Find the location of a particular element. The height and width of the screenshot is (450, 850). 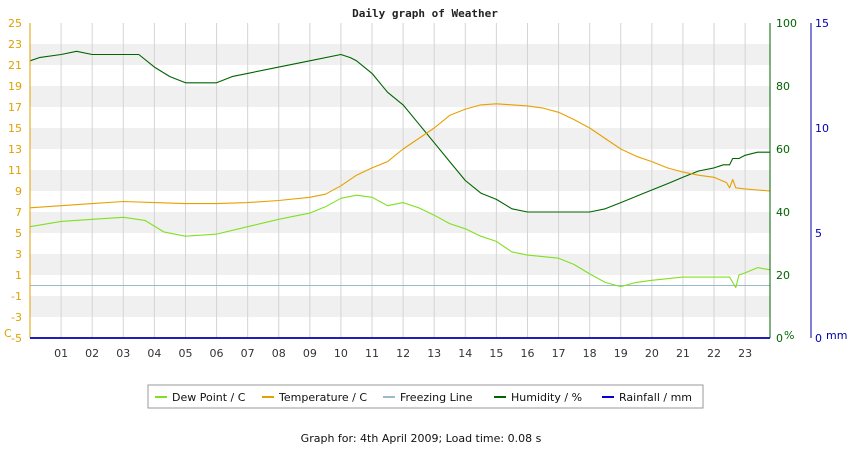

legend-box is located at coordinates (425, 396).